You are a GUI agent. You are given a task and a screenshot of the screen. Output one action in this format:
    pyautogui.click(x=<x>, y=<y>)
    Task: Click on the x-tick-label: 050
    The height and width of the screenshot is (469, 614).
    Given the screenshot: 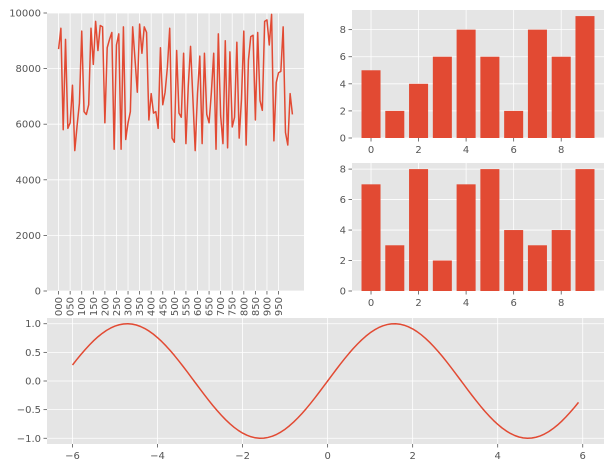 What is the action you would take?
    pyautogui.click(x=71, y=306)
    